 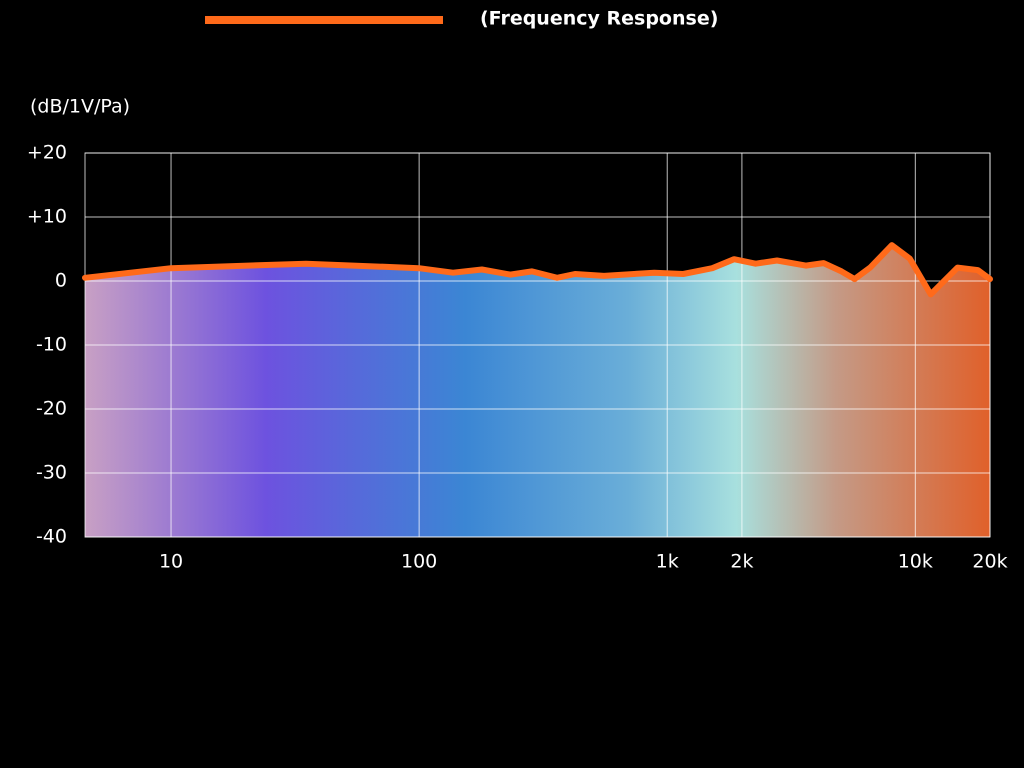 I want to click on y-tick-label: +20, so click(x=47, y=153).